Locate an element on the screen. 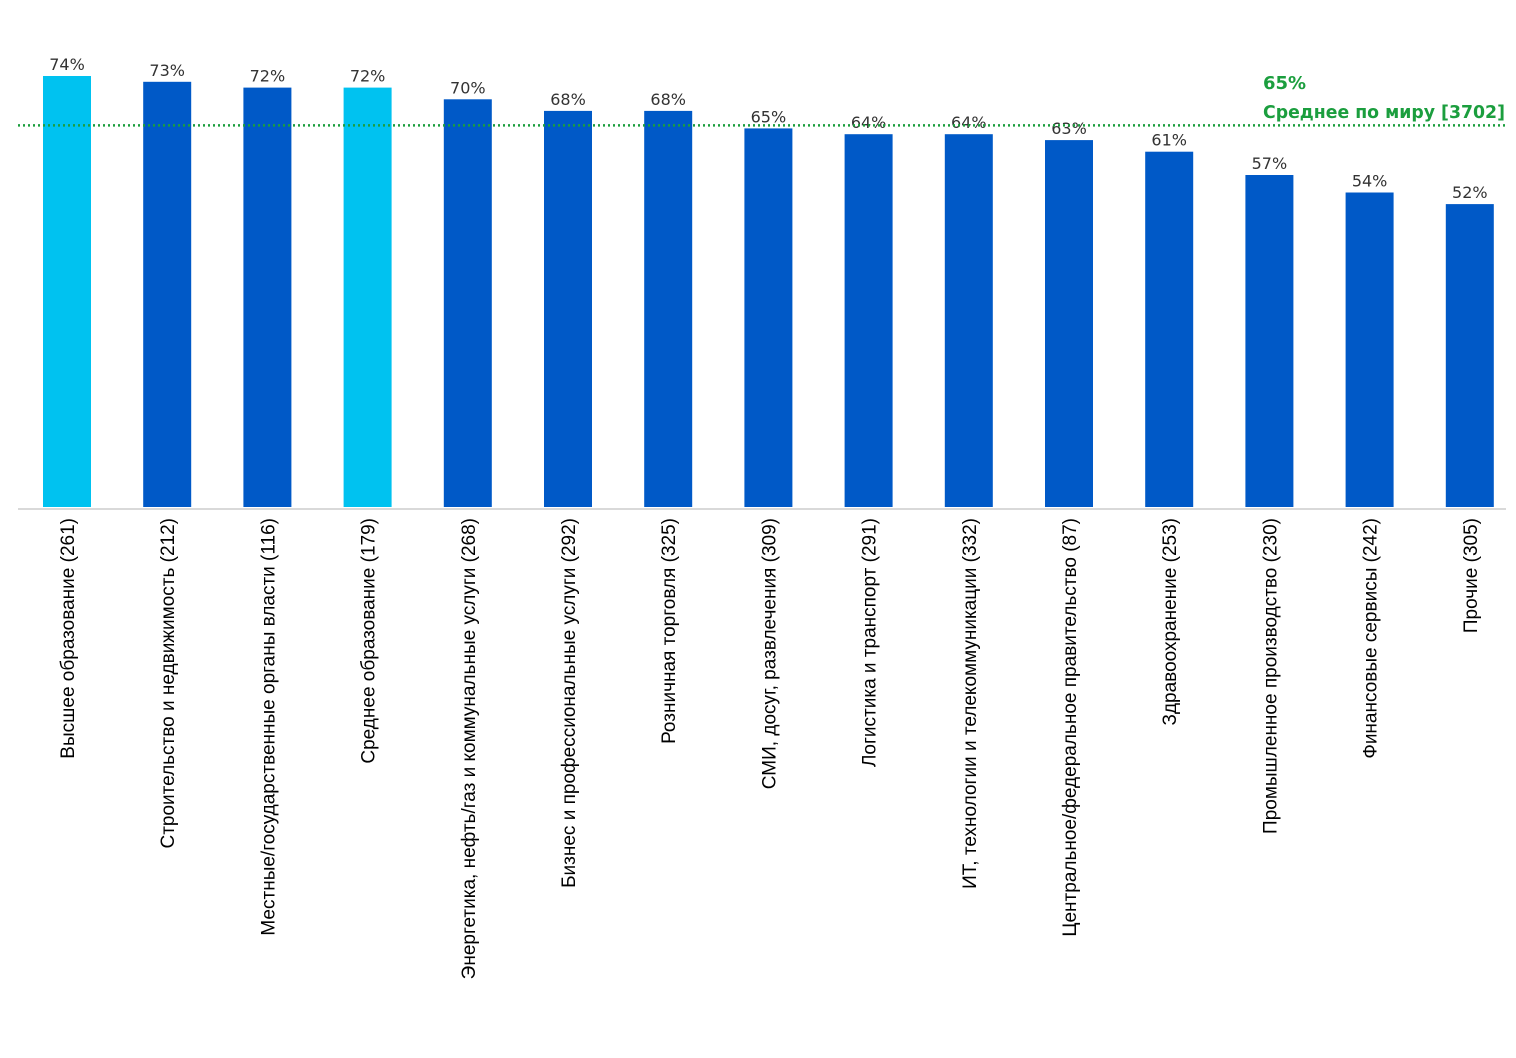 Image resolution: width=1516 pixels, height=1058 pixels. world-average-label: Среднее по миру [3702] is located at coordinates (1384, 112).